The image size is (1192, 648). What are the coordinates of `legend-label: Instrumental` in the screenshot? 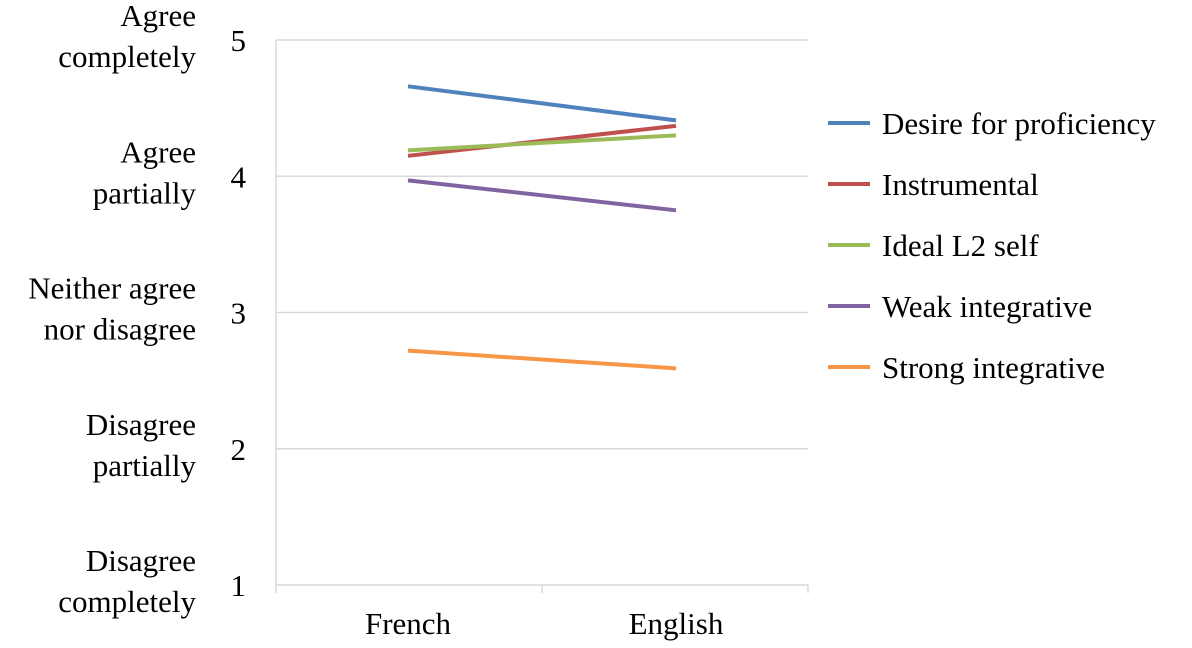 It's located at (960, 184).